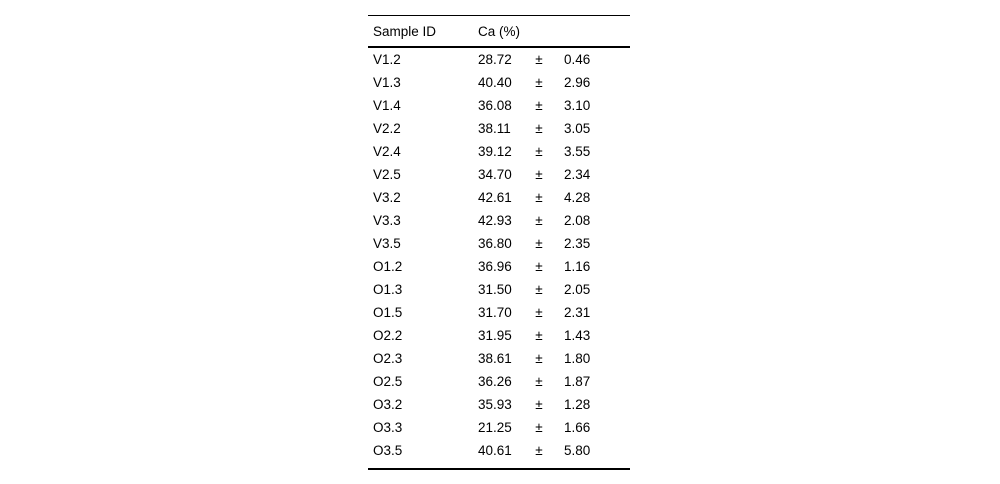 The height and width of the screenshot is (484, 1000). I want to click on table-top-rule, so click(499, 15).